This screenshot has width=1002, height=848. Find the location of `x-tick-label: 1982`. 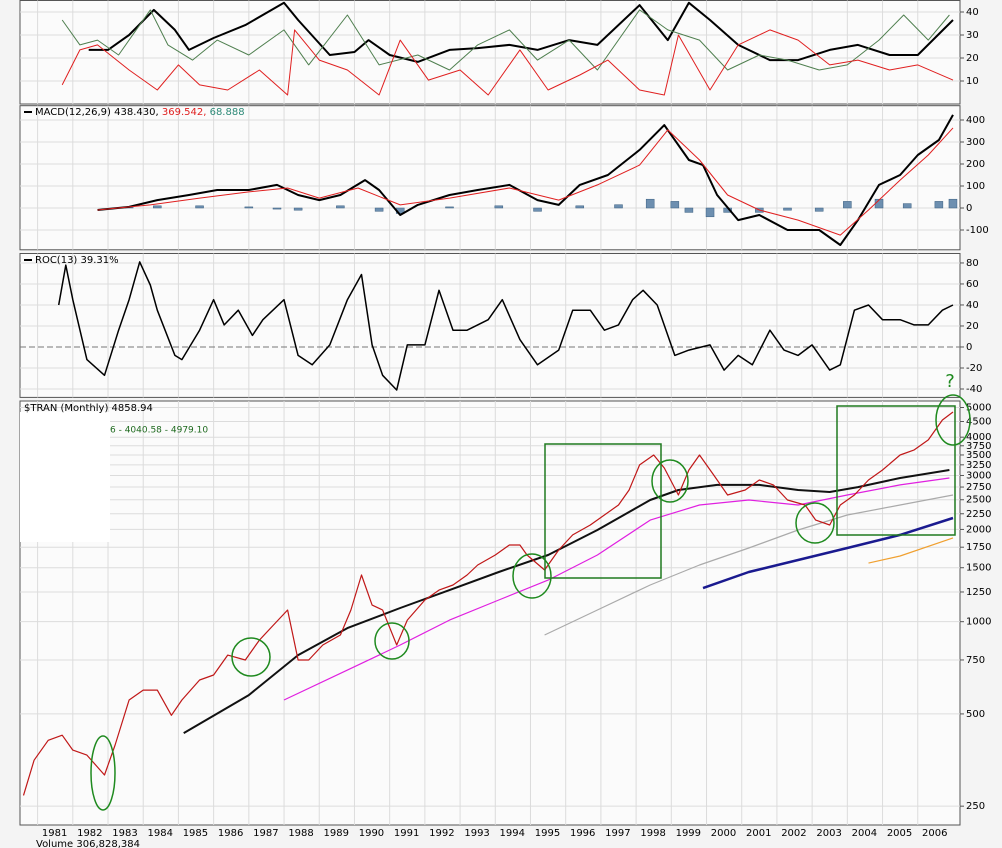

x-tick-label: 1982 is located at coordinates (89, 833).